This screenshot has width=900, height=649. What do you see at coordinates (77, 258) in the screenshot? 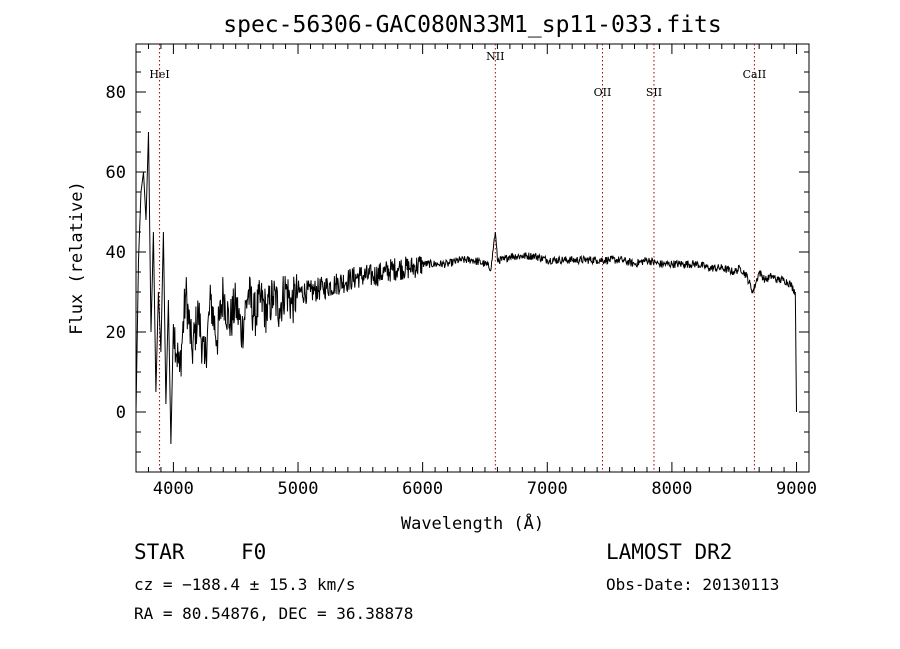
I see `y-axis-label: Flux (relative)` at bounding box center [77, 258].